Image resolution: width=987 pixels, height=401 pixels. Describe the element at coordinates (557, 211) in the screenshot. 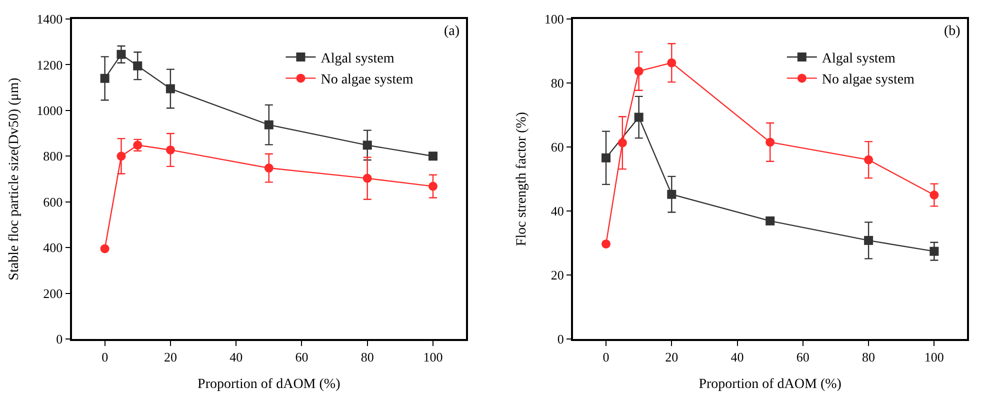

I see `y-tick-label: 40` at that location.